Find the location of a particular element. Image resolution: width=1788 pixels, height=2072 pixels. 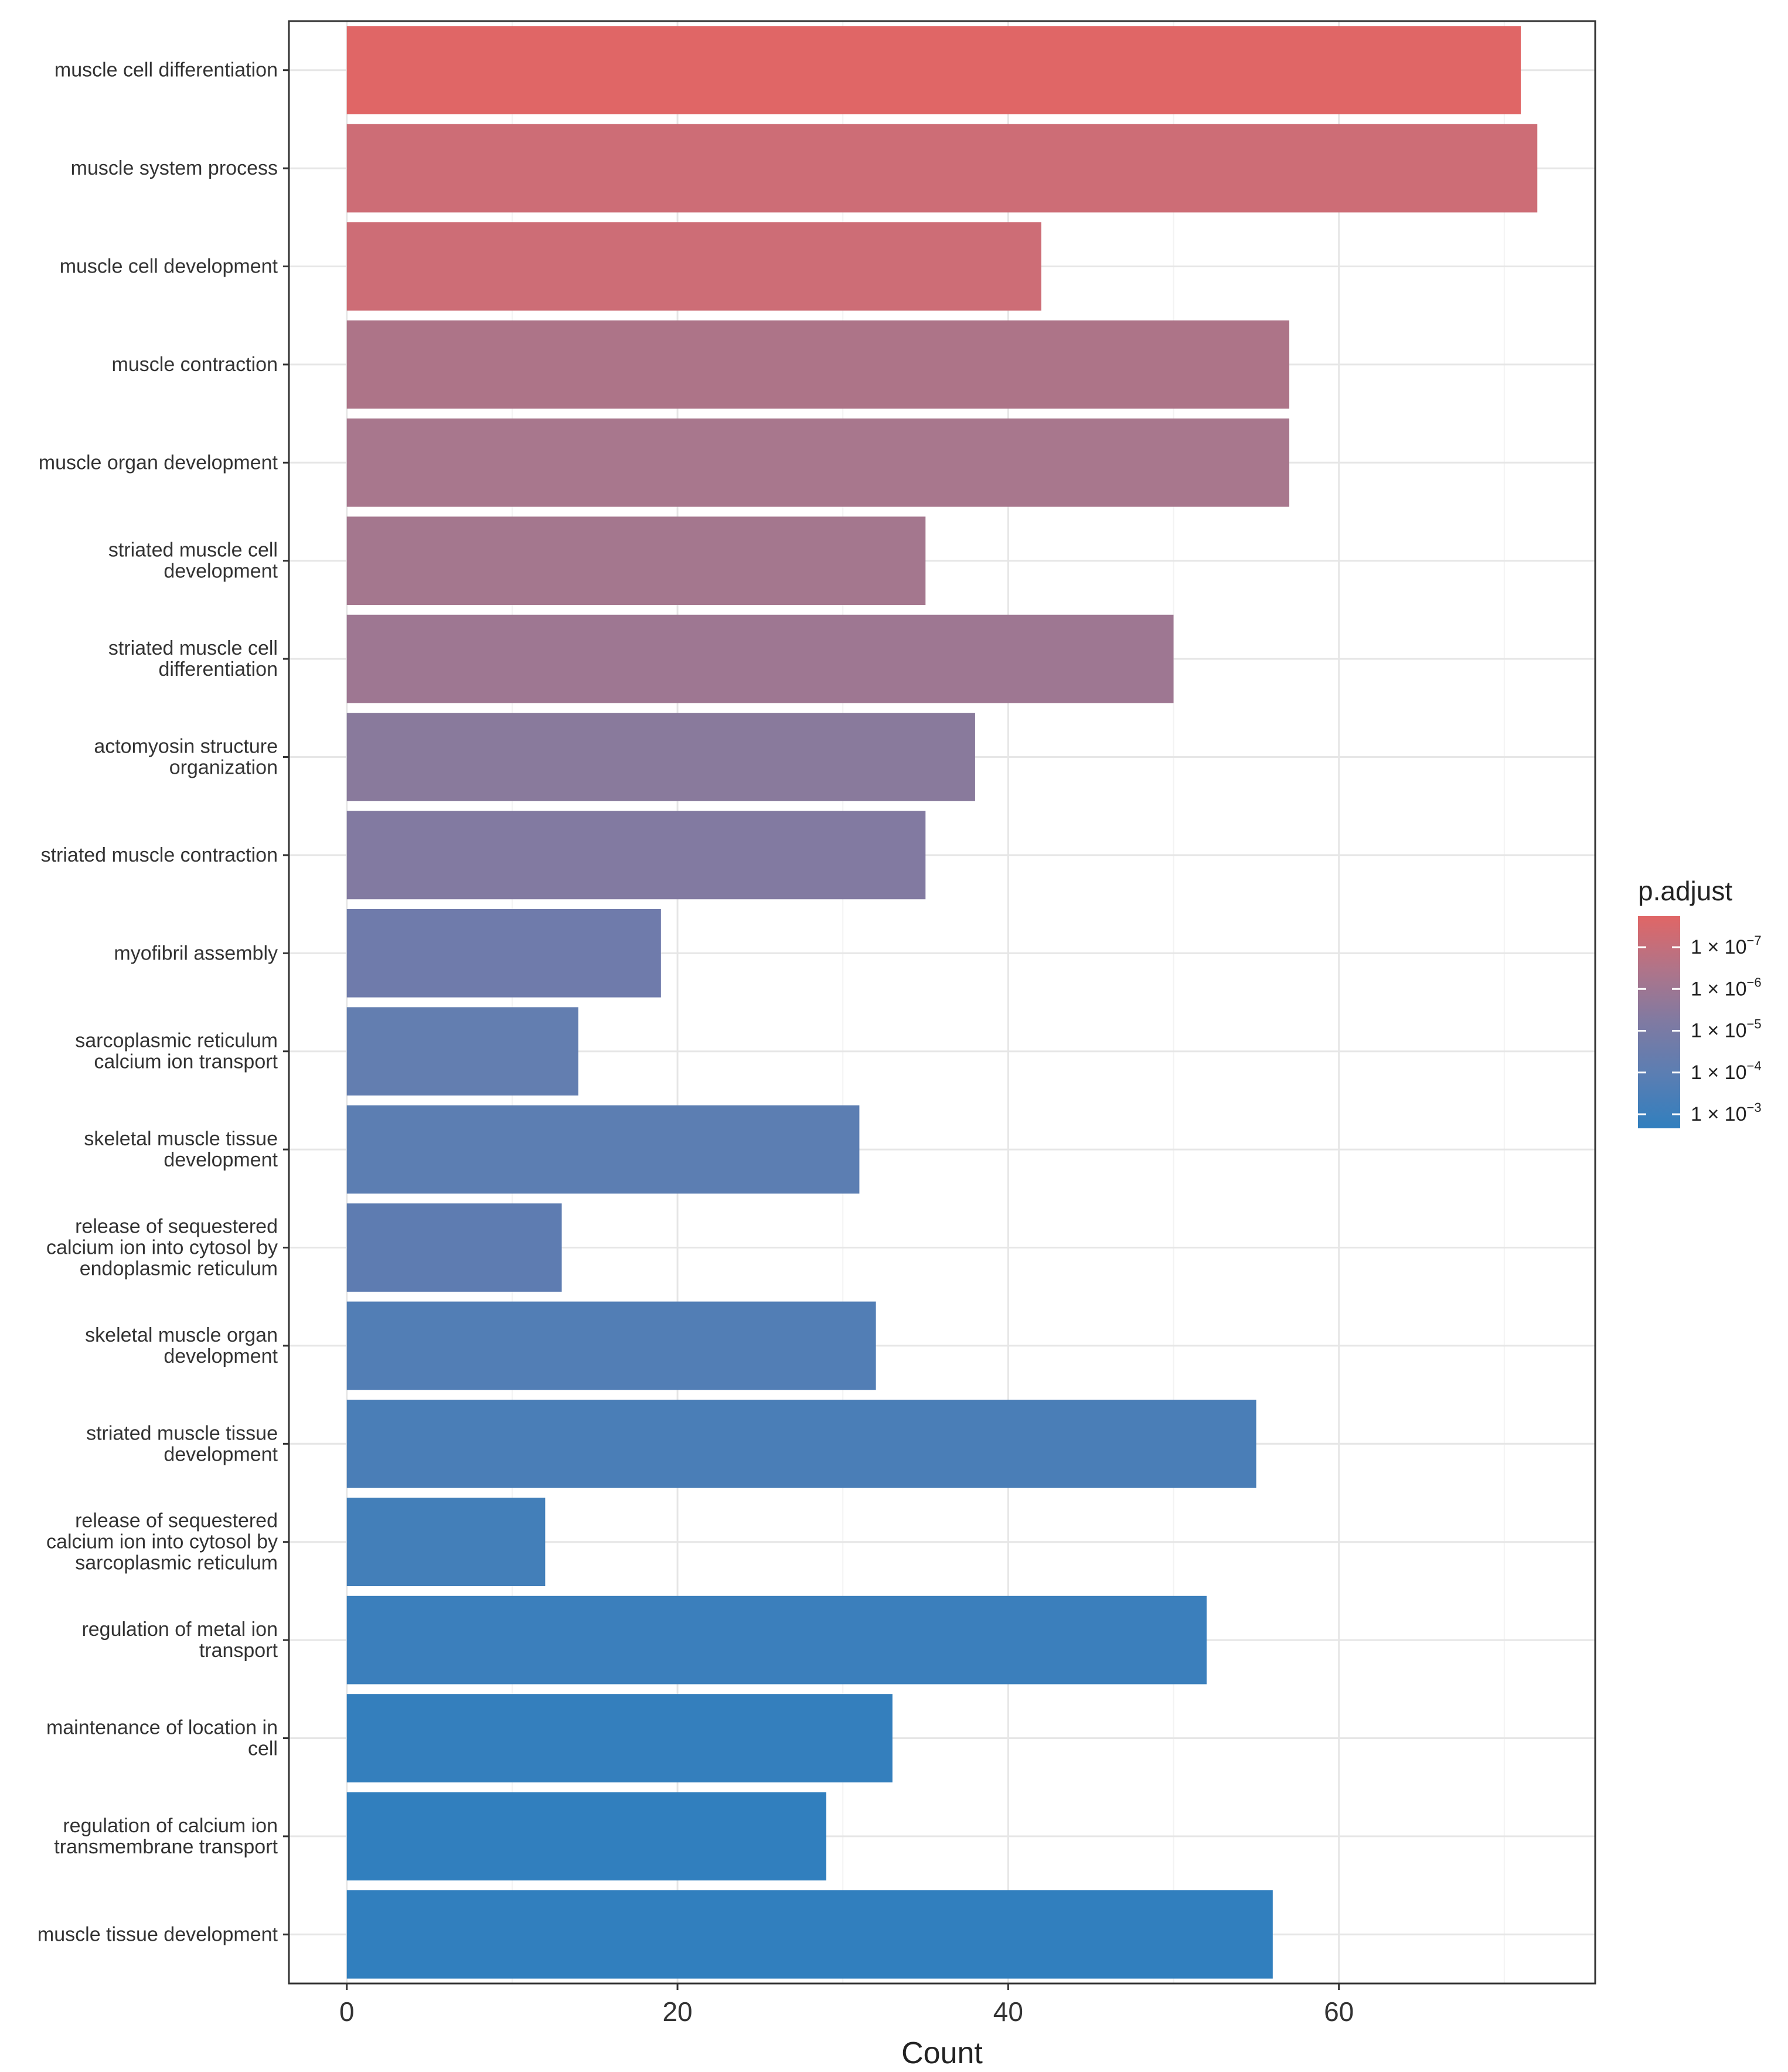

y-tick-label: muscle cell differentiation is located at coordinates (166, 70).